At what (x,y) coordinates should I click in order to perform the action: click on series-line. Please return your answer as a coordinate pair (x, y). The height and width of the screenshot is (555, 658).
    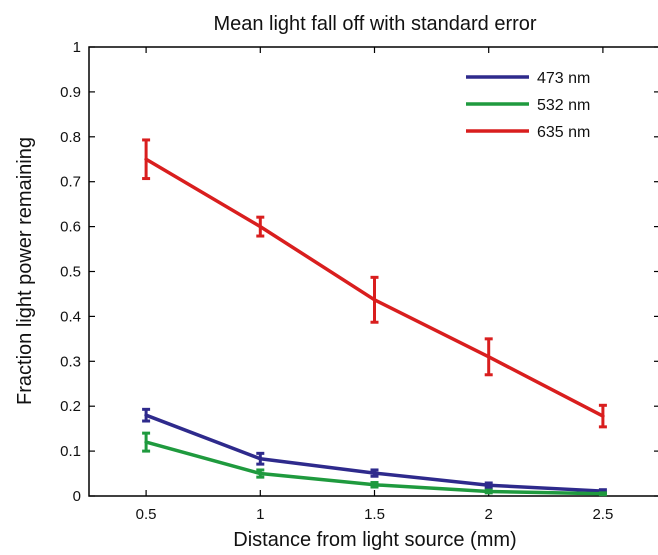
    Looking at the image, I should click on (374, 453).